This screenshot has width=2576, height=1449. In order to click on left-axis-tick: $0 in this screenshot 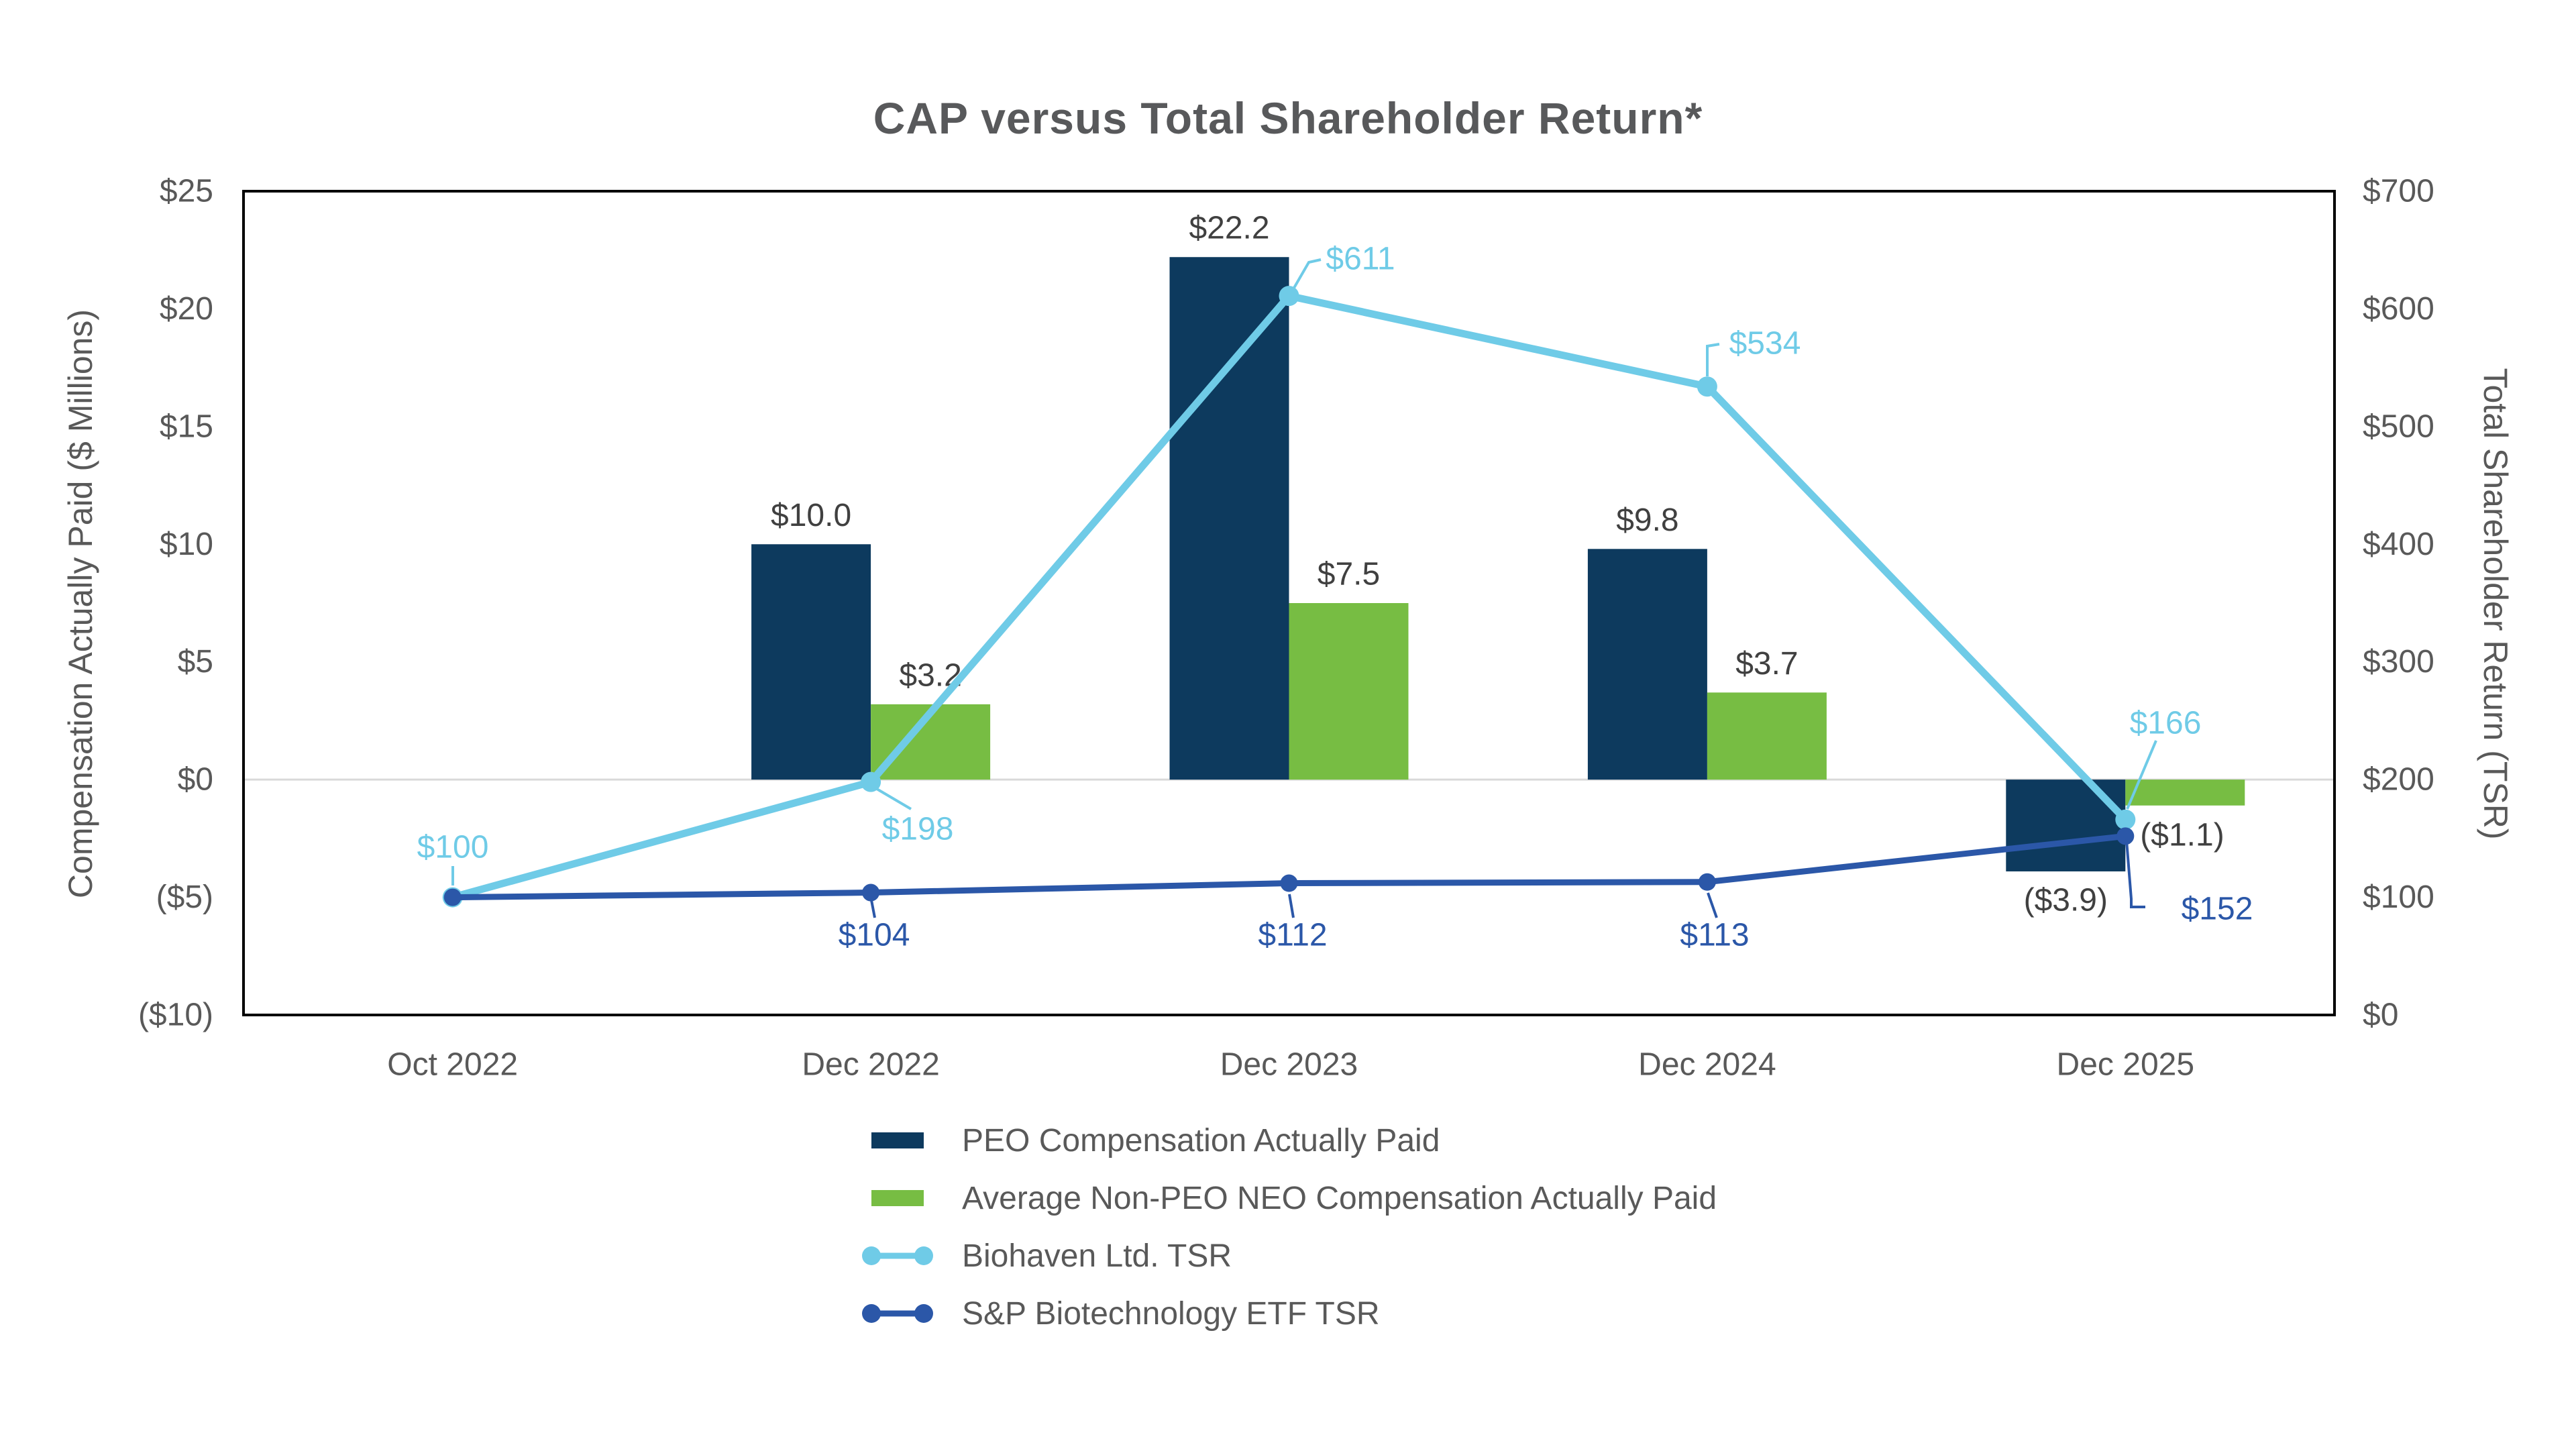, I will do `click(195, 780)`.